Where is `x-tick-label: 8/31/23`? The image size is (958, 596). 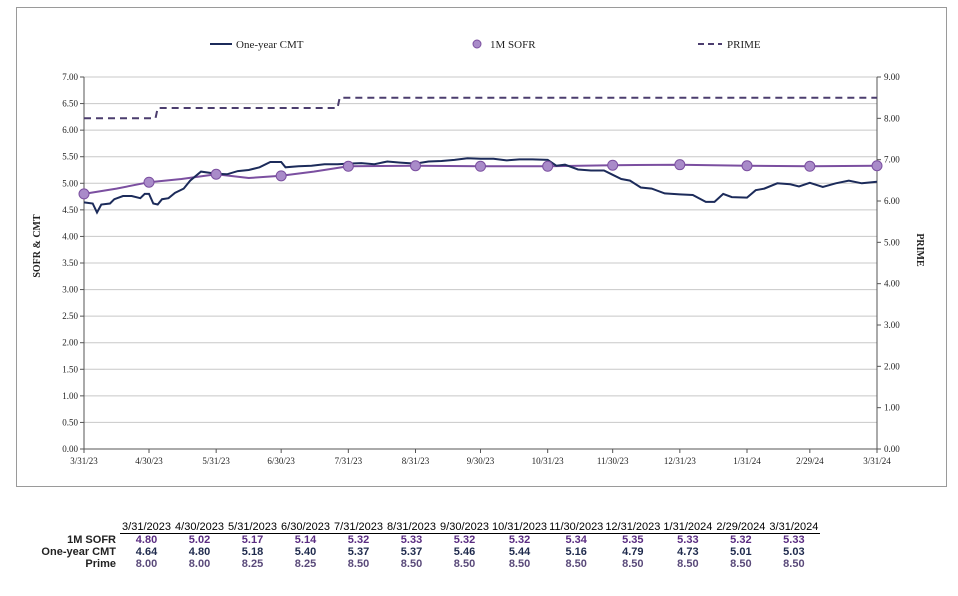 x-tick-label: 8/31/23 is located at coordinates (416, 461).